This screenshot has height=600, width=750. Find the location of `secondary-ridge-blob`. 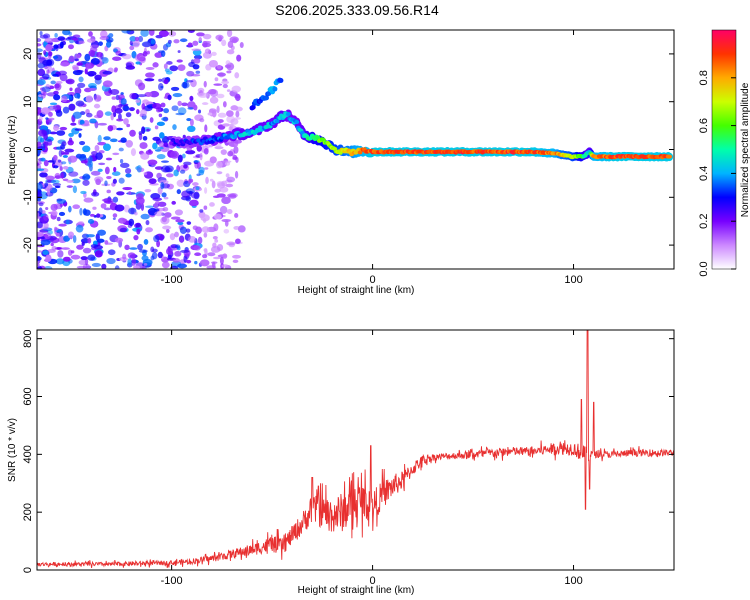

secondary-ridge-blob is located at coordinates (281, 80).